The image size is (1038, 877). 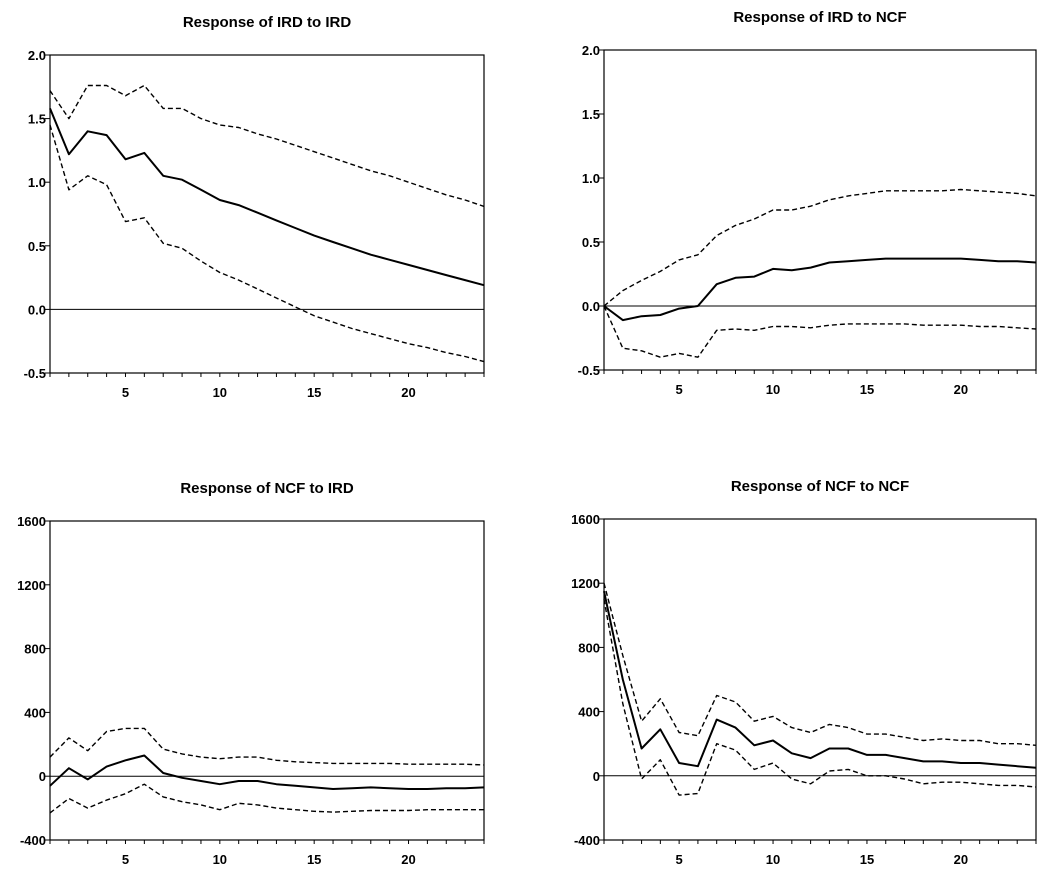 I want to click on panel-4-y-tick-label: 800, so click(x=589, y=647).